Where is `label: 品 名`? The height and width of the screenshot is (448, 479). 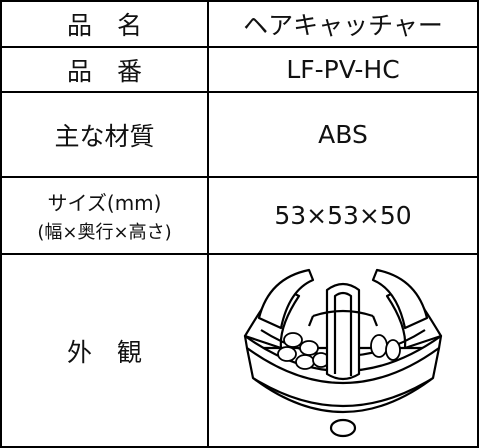 label: 品 名 is located at coordinates (104, 25).